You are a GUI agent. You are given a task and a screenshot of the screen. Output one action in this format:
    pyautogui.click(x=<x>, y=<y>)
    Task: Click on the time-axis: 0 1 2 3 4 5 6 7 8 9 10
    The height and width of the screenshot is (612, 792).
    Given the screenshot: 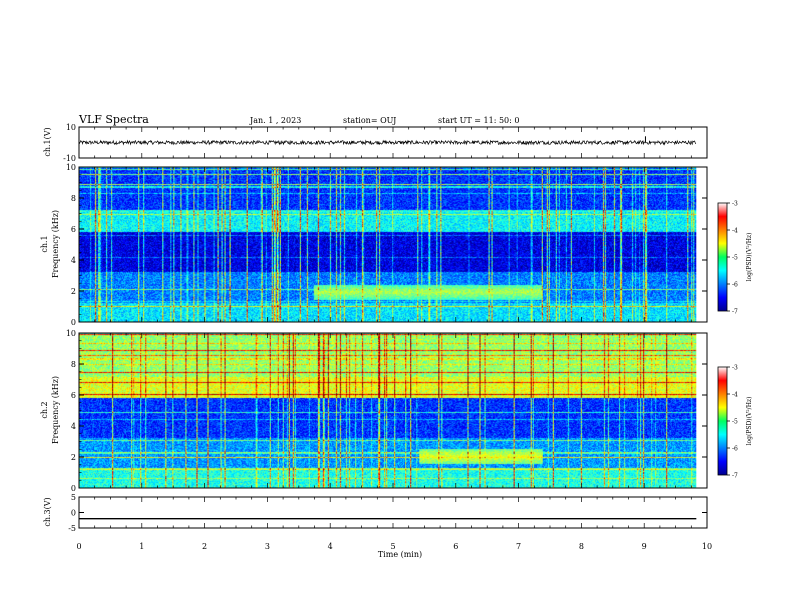 What is the action you would take?
    pyautogui.click(x=394, y=546)
    